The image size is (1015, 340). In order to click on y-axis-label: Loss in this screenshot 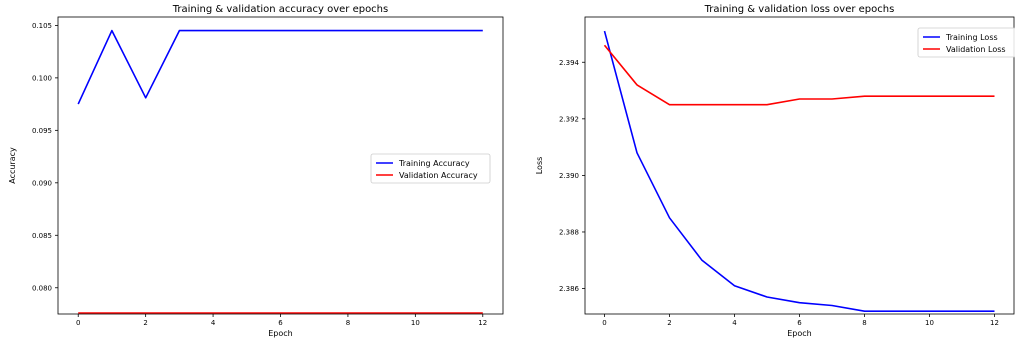, I will do `click(539, 166)`.